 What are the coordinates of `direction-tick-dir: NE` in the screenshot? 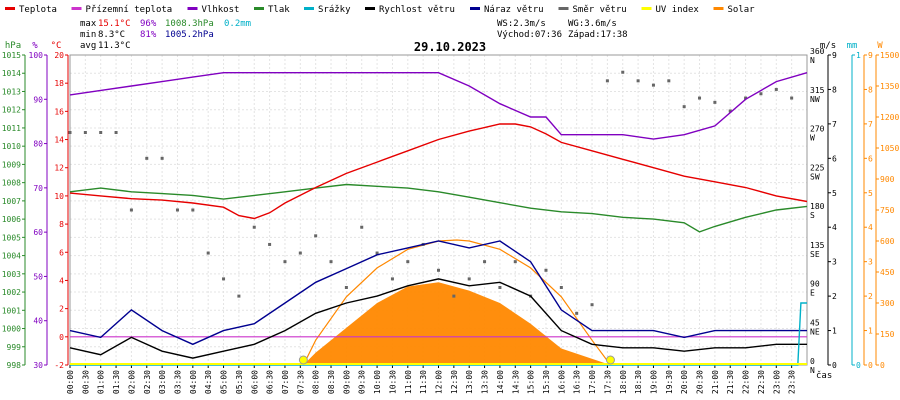 It's located at (815, 331).